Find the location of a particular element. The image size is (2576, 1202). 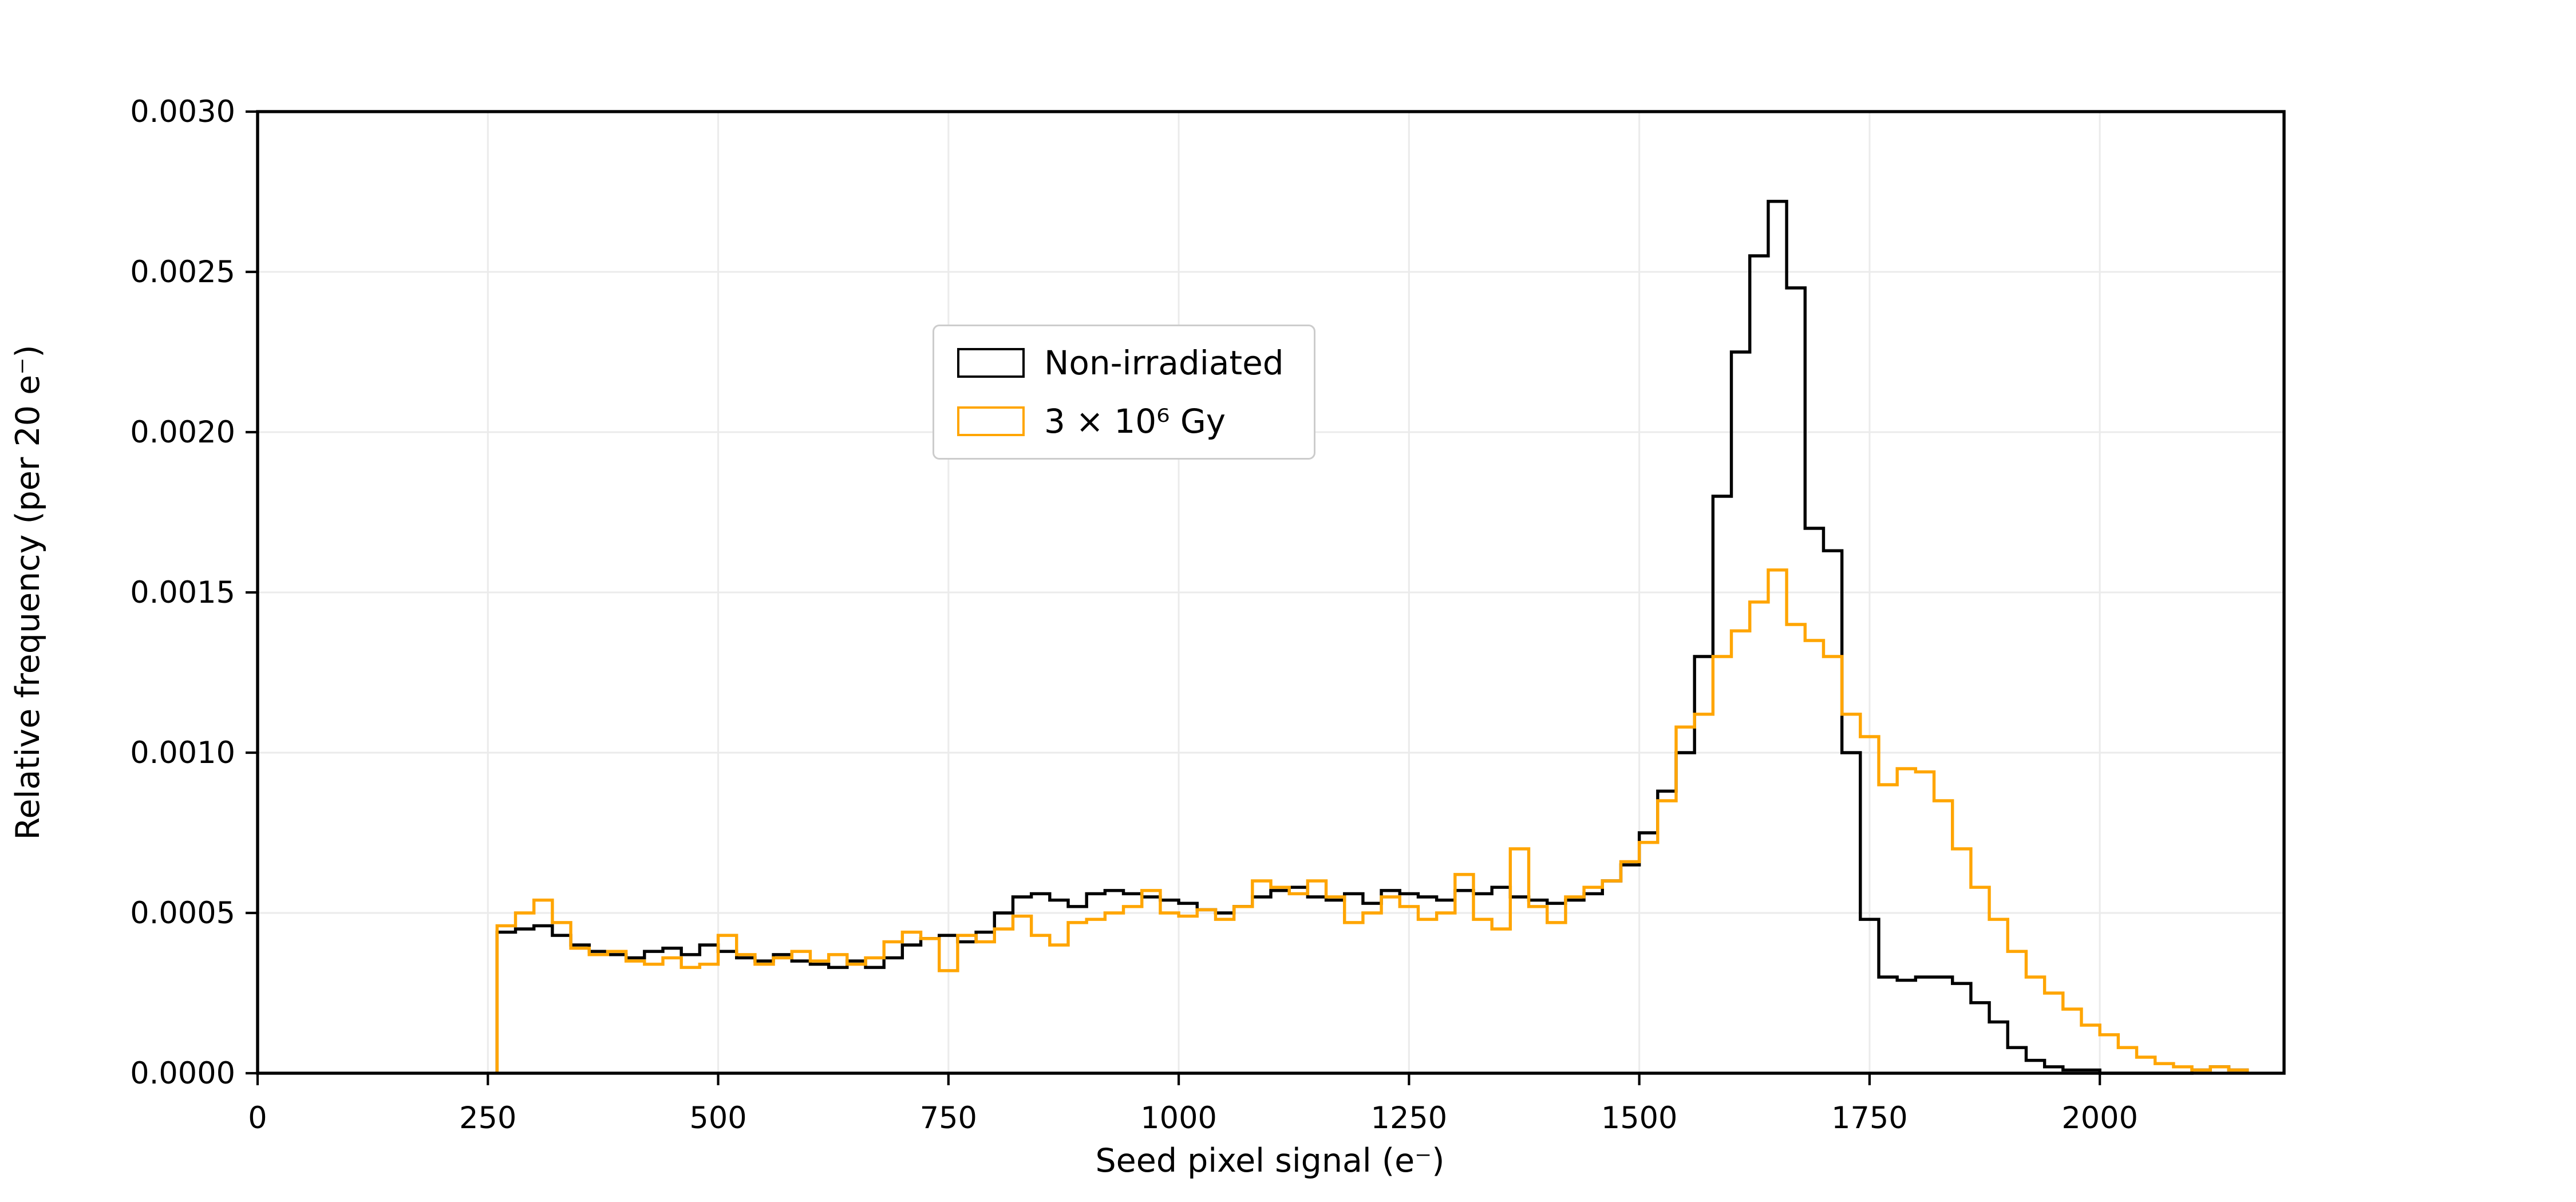

legend-item: 3 × 10⁶ Gy is located at coordinates (1120, 422).